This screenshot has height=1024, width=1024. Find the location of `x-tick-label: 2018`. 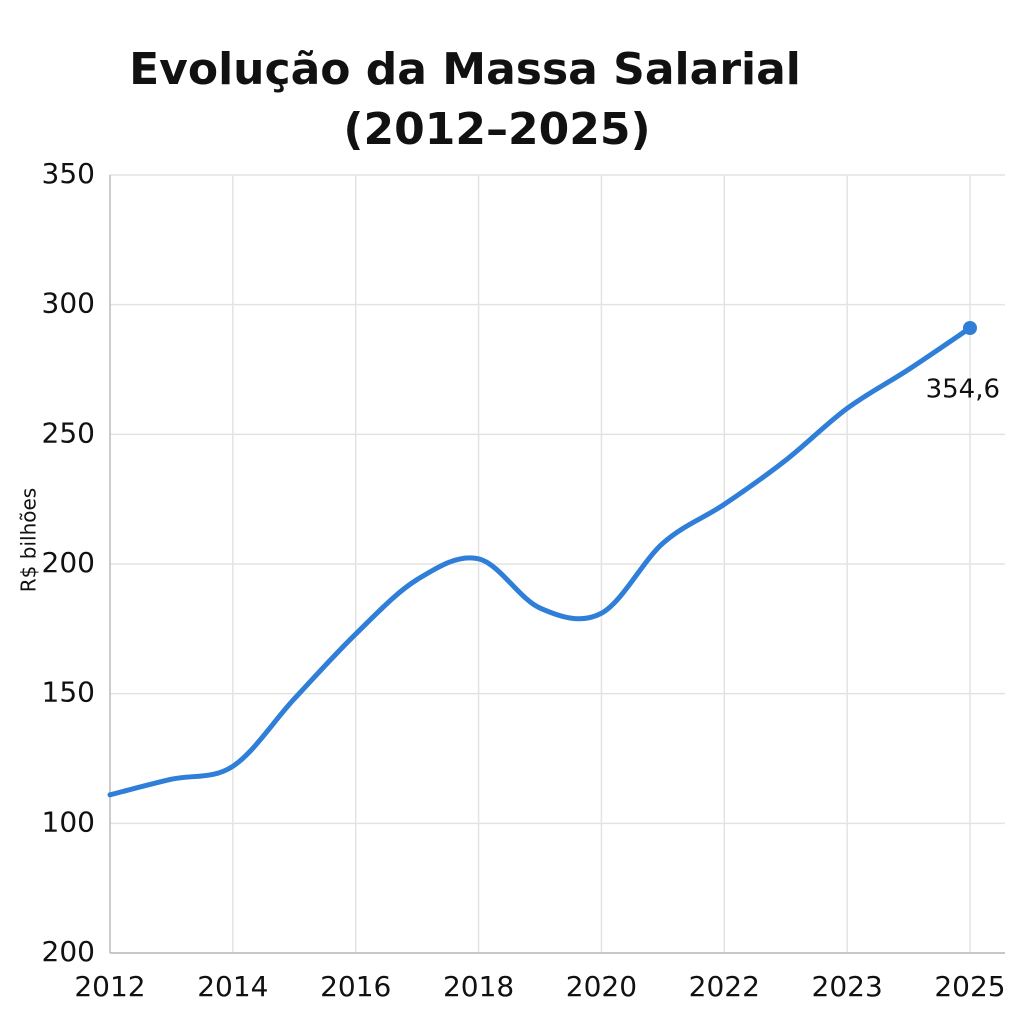

x-tick-label: 2018 is located at coordinates (478, 986).